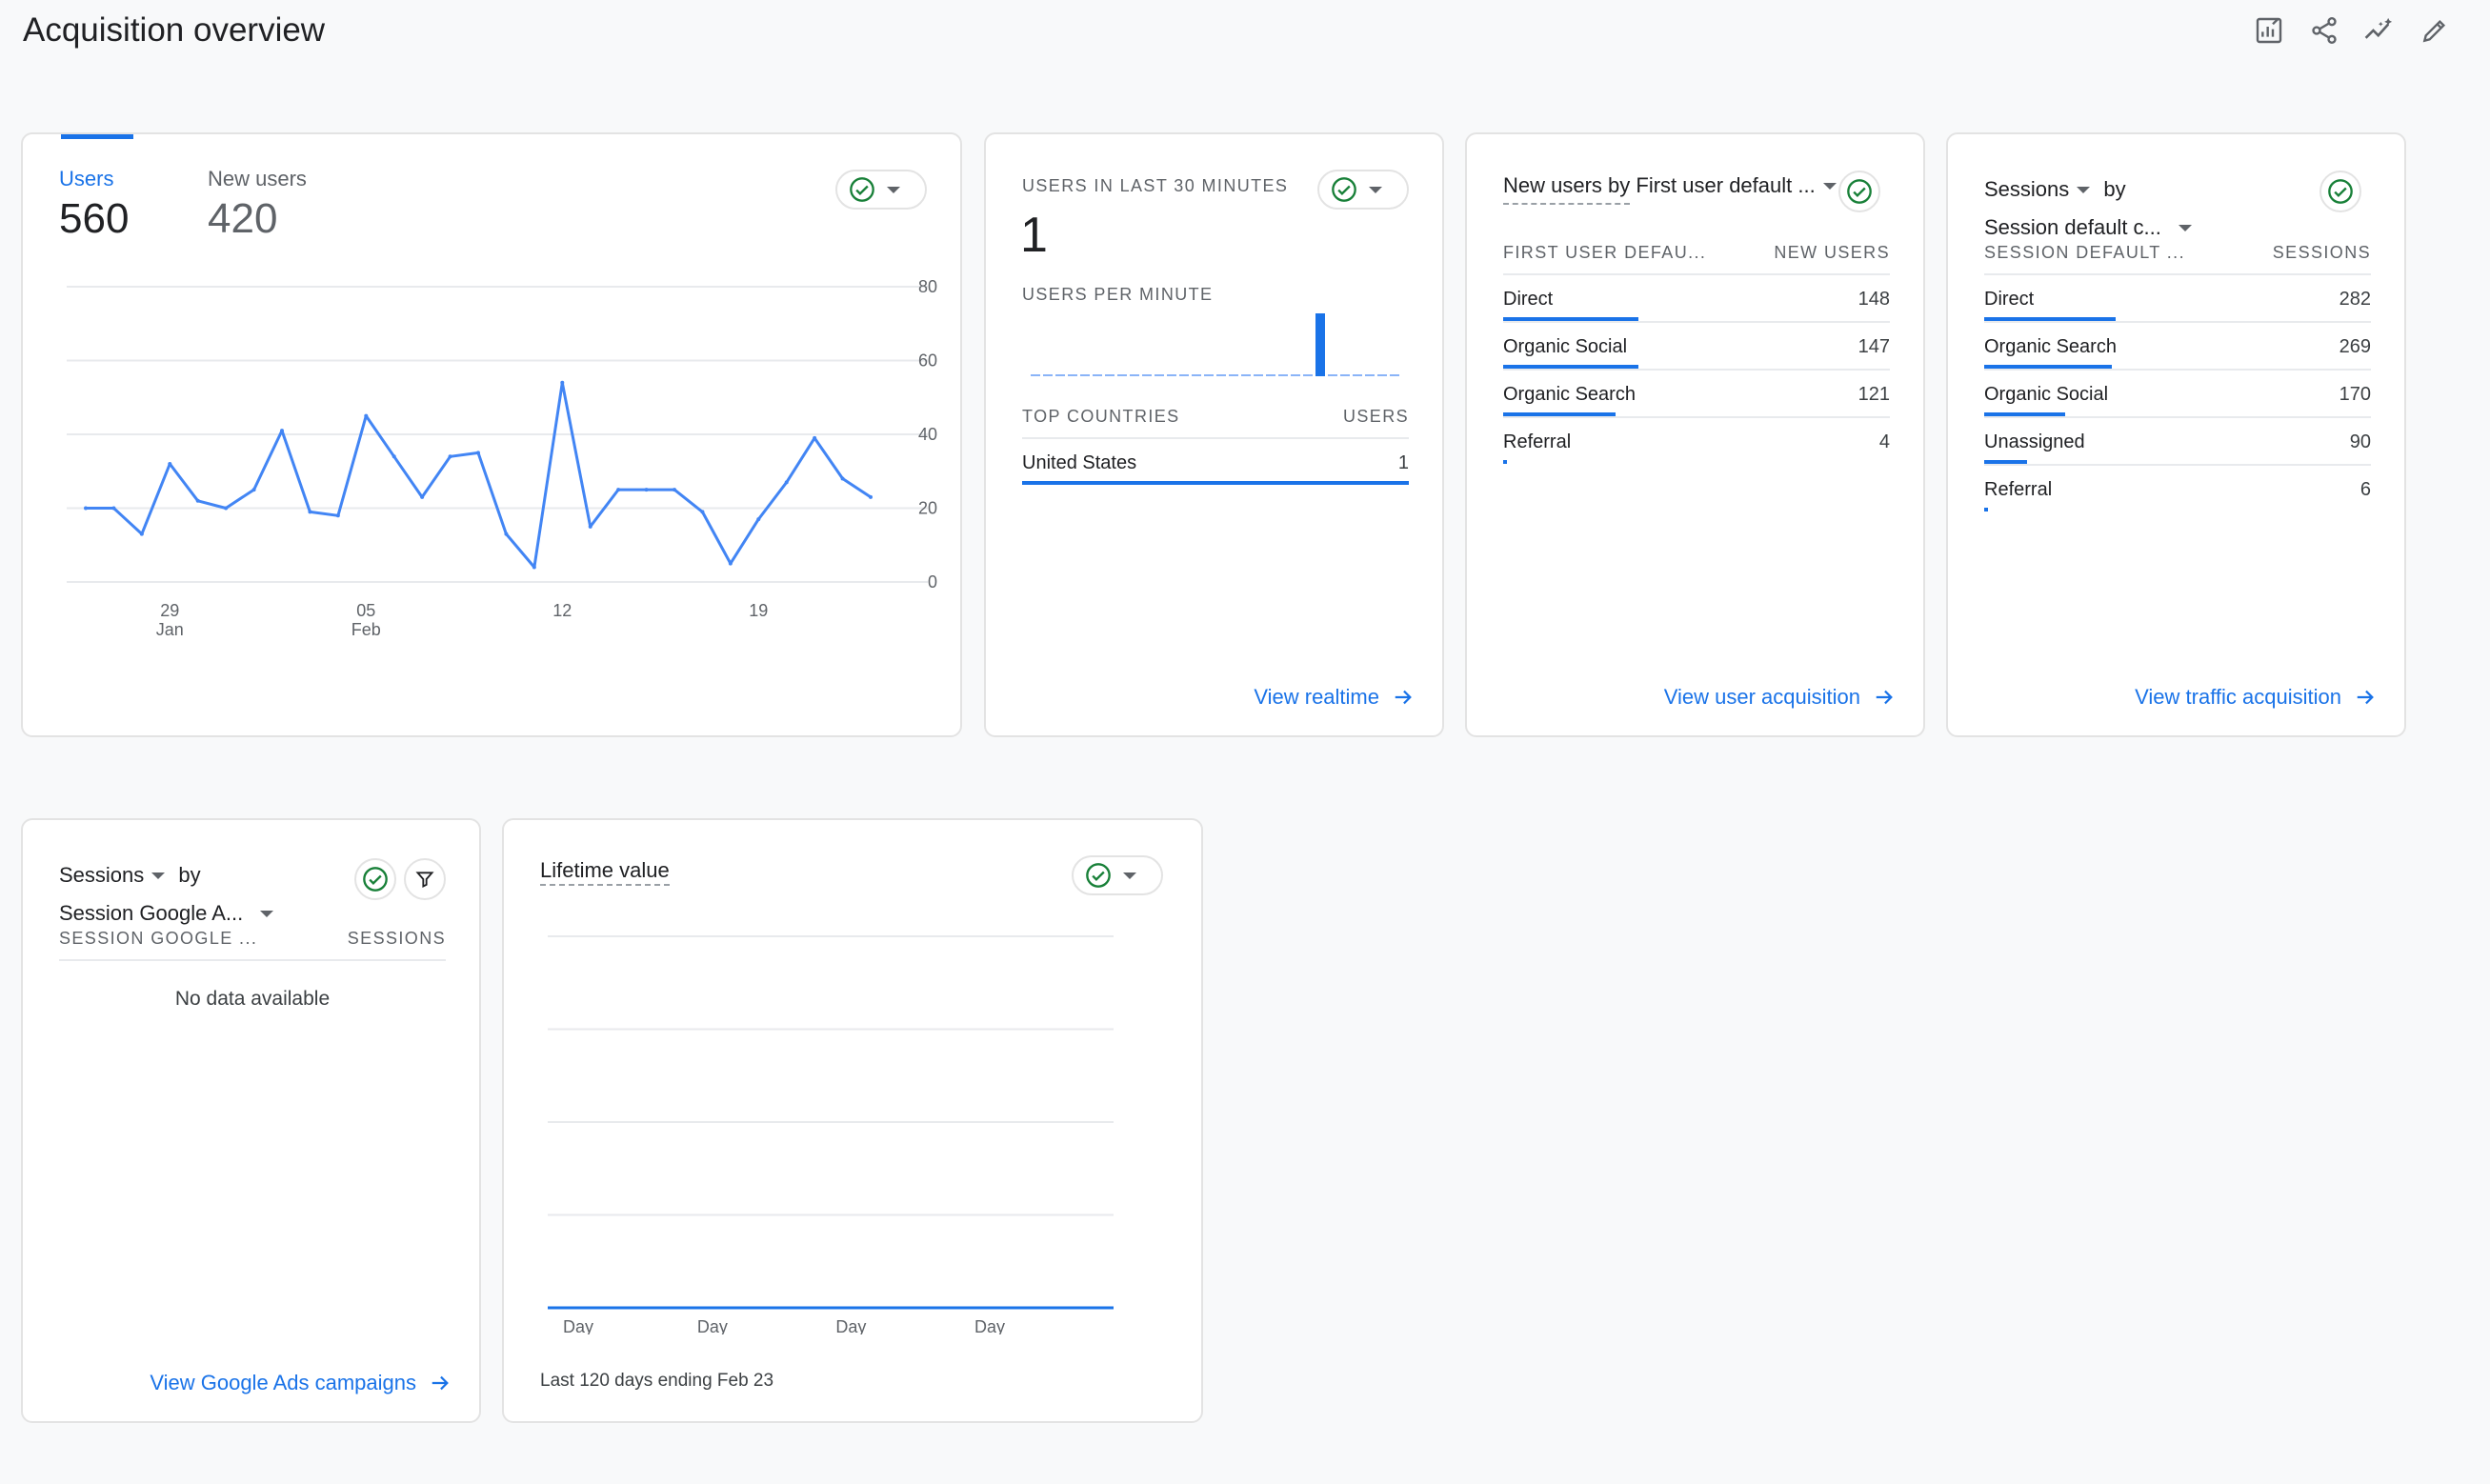  I want to click on metric-value: 560, so click(94, 218).